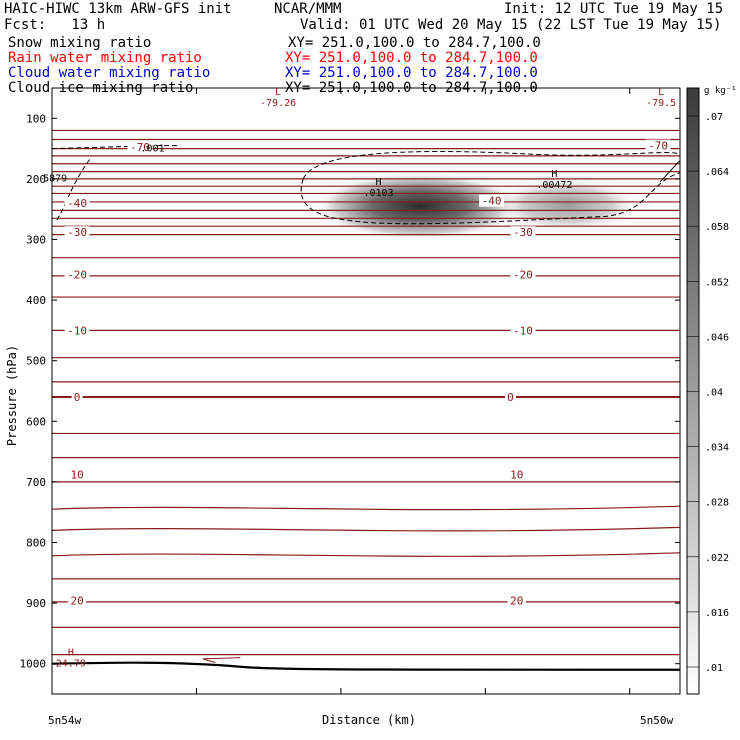 This screenshot has width=740, height=740. I want to click on cloud-boundary-contour, so click(490, 188).